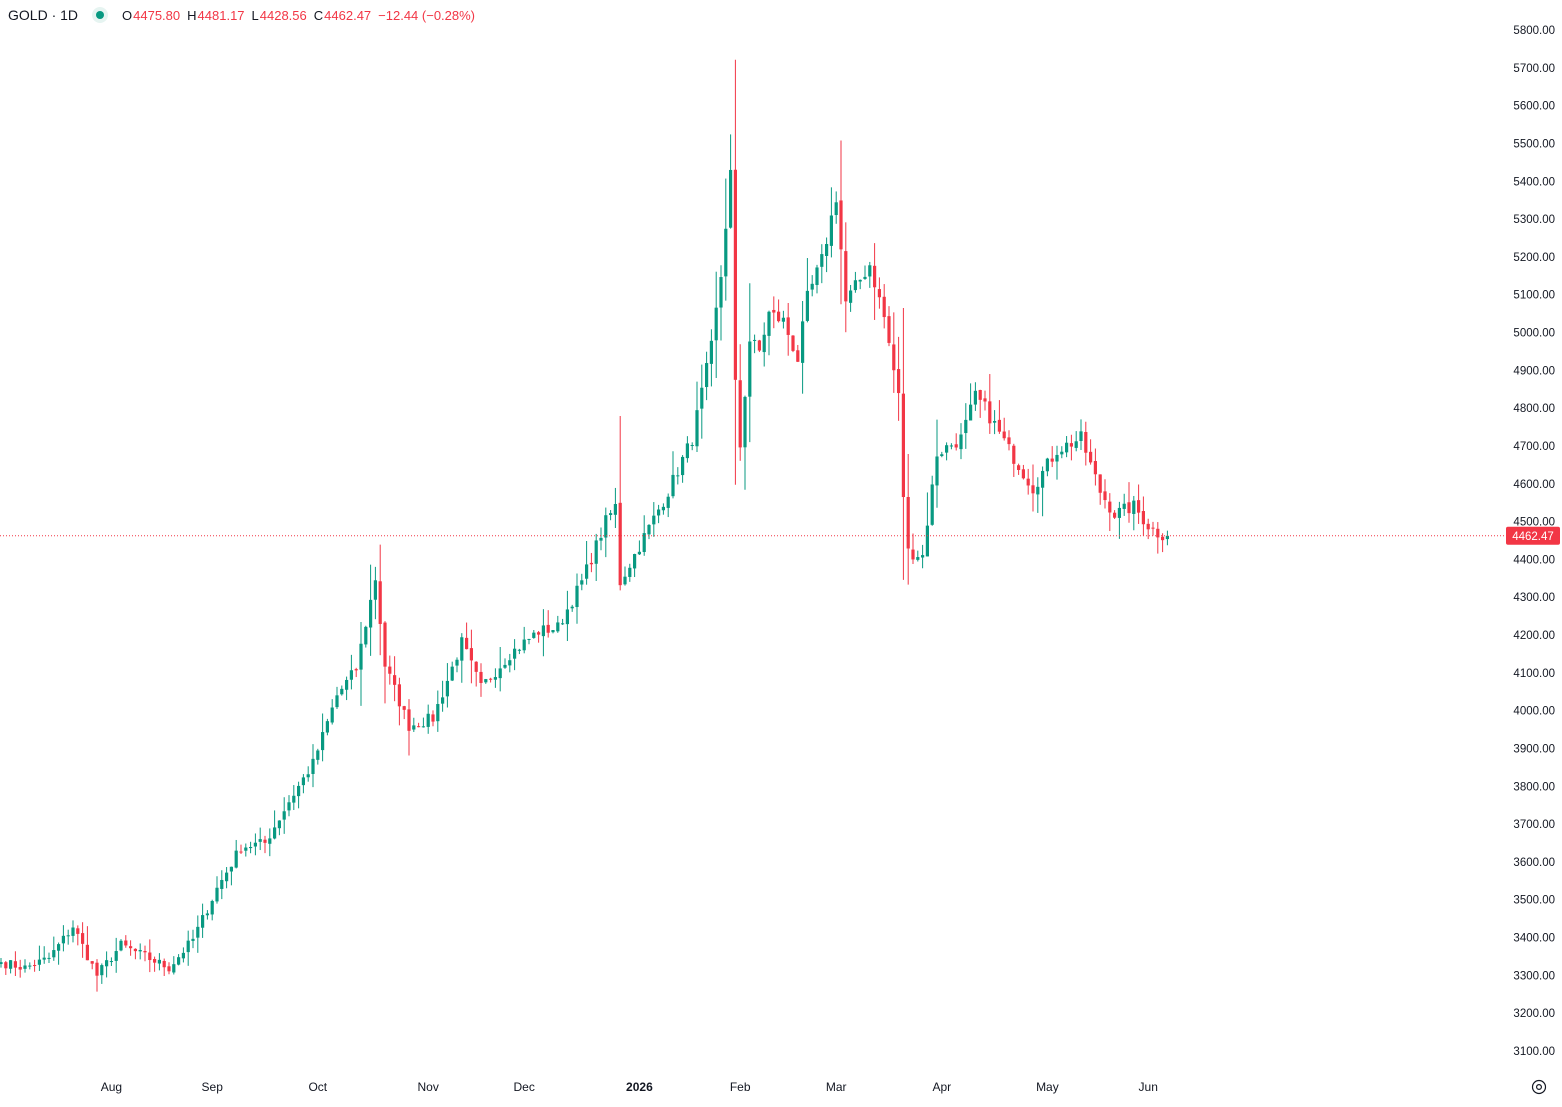  Describe the element at coordinates (524, 1087) in the screenshot. I see `time-tick-label: Dec` at that location.